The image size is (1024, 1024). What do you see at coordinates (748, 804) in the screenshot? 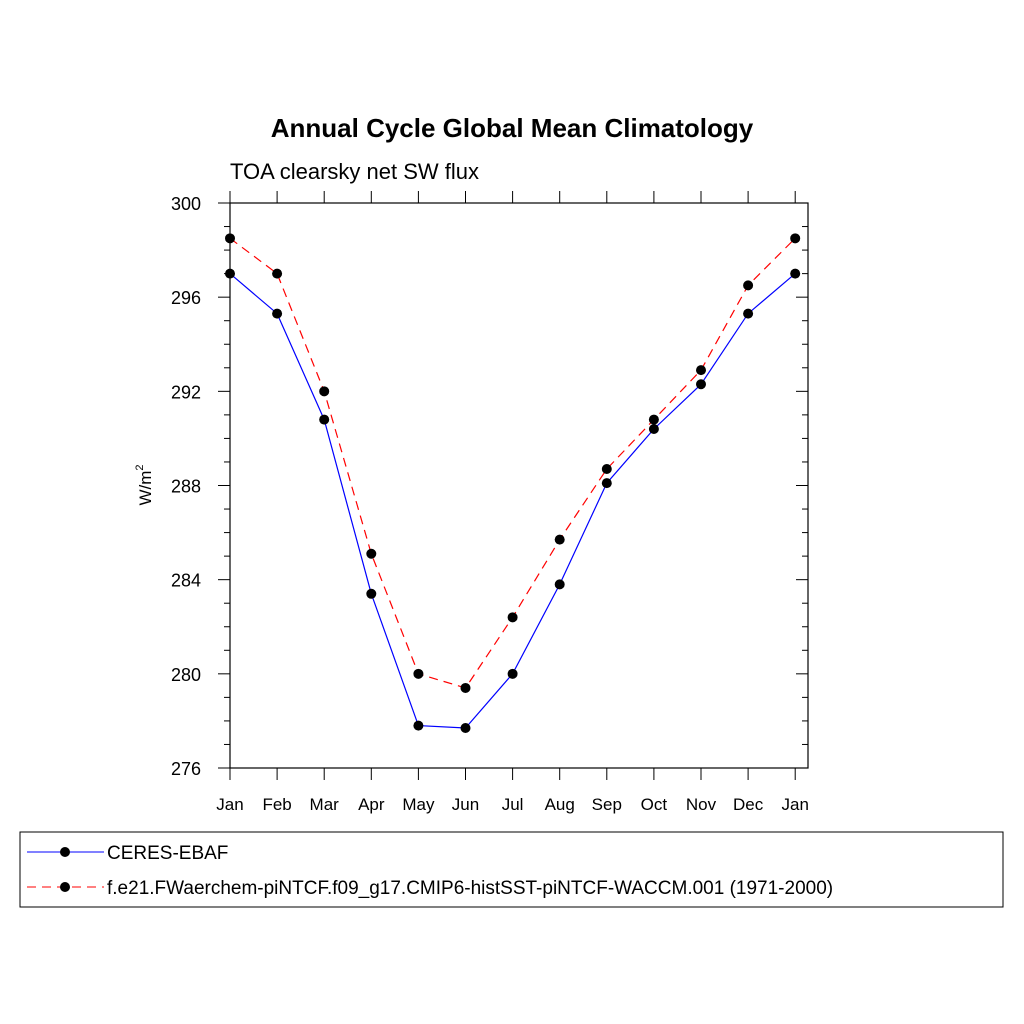
I see `x-tick-label: Dec` at bounding box center [748, 804].